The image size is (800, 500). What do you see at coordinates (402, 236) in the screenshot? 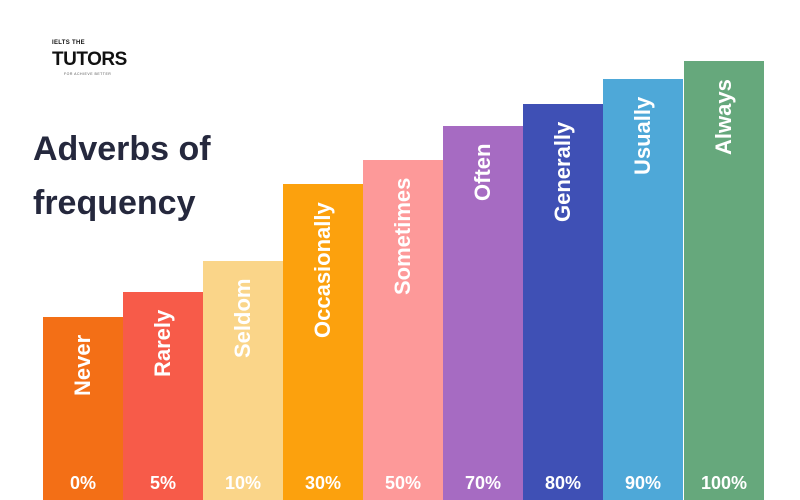
I see `bar-label: Sometimes` at bounding box center [402, 236].